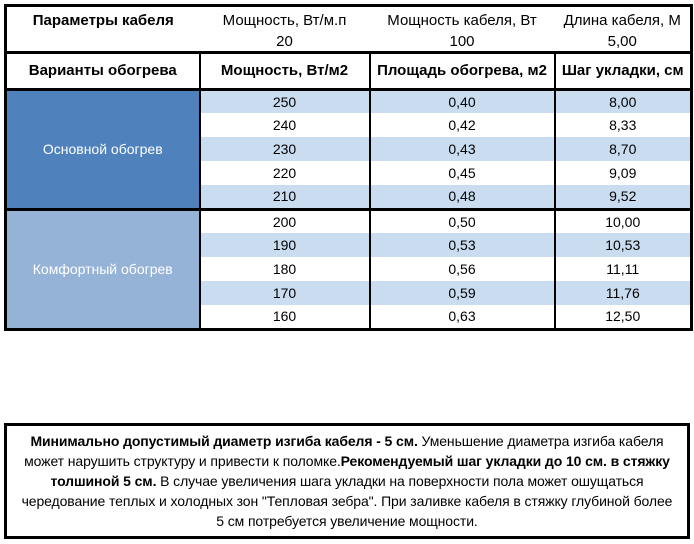 The image size is (694, 544). I want to click on power-per-meter-value: 20, so click(284, 41).